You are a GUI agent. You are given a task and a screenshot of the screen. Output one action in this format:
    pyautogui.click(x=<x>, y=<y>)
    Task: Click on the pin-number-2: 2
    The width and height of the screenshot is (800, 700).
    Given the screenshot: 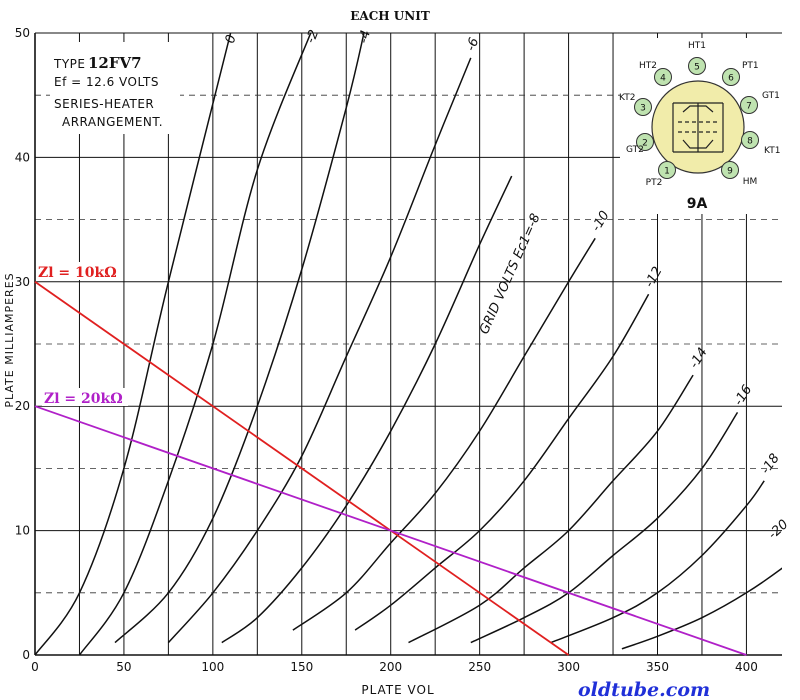 What is the action you would take?
    pyautogui.click(x=645, y=144)
    